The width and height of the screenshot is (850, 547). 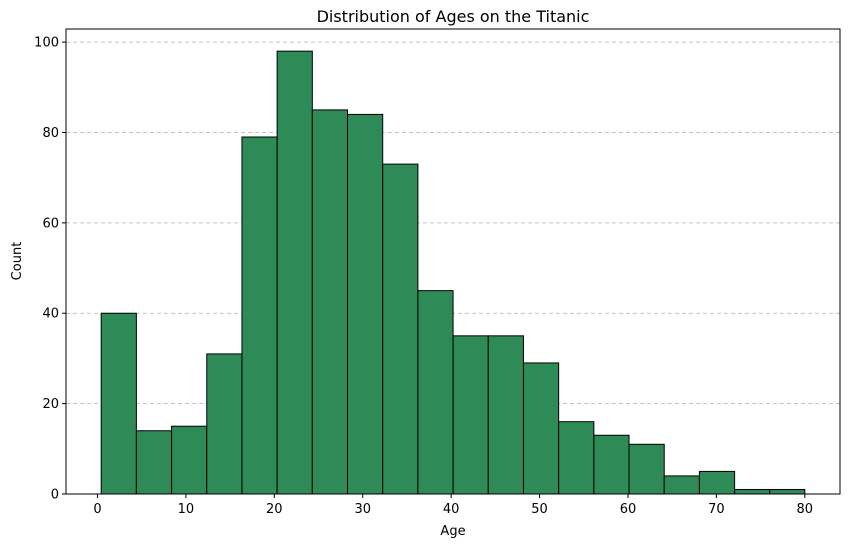 I want to click on y-tick-label: 100, so click(x=46, y=43).